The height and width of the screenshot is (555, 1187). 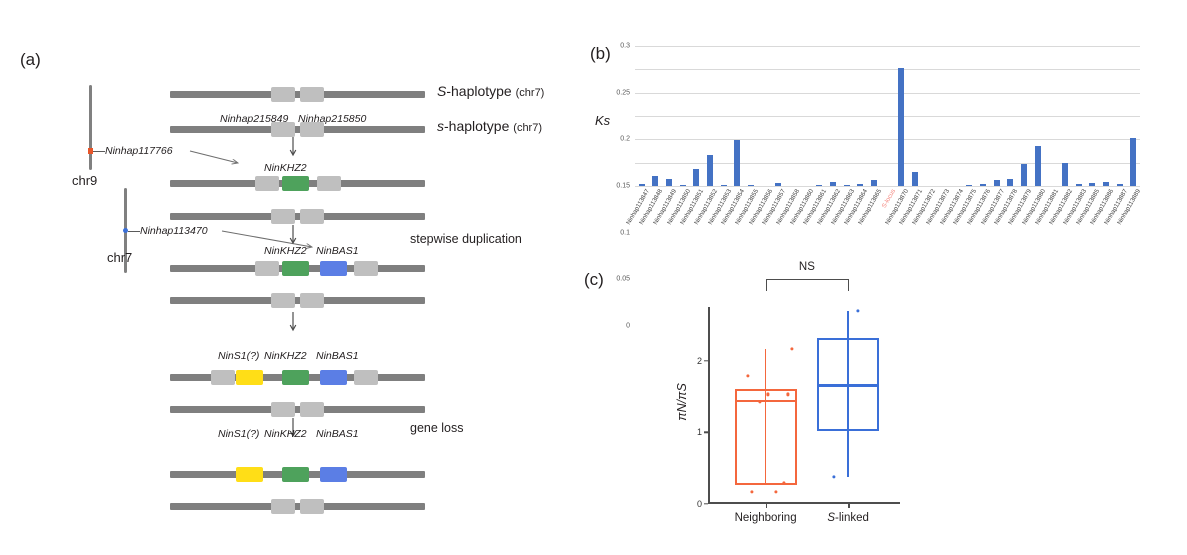 What do you see at coordinates (490, 91) in the screenshot?
I see `haplotype-label-S: S-haplotype (chr7)` at bounding box center [490, 91].